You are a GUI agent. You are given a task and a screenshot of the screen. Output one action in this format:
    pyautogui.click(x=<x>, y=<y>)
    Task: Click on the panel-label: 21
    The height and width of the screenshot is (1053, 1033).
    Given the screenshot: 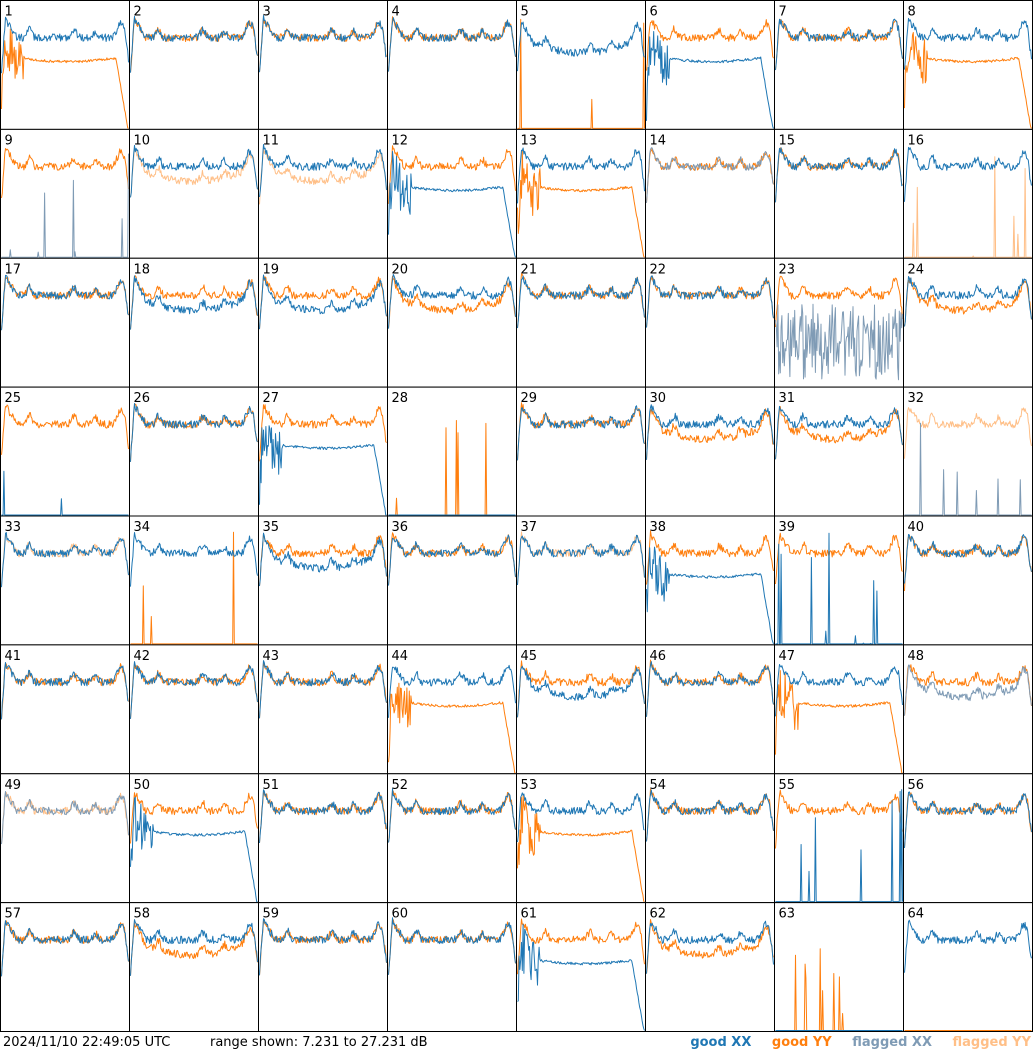 What is the action you would take?
    pyautogui.click(x=529, y=269)
    